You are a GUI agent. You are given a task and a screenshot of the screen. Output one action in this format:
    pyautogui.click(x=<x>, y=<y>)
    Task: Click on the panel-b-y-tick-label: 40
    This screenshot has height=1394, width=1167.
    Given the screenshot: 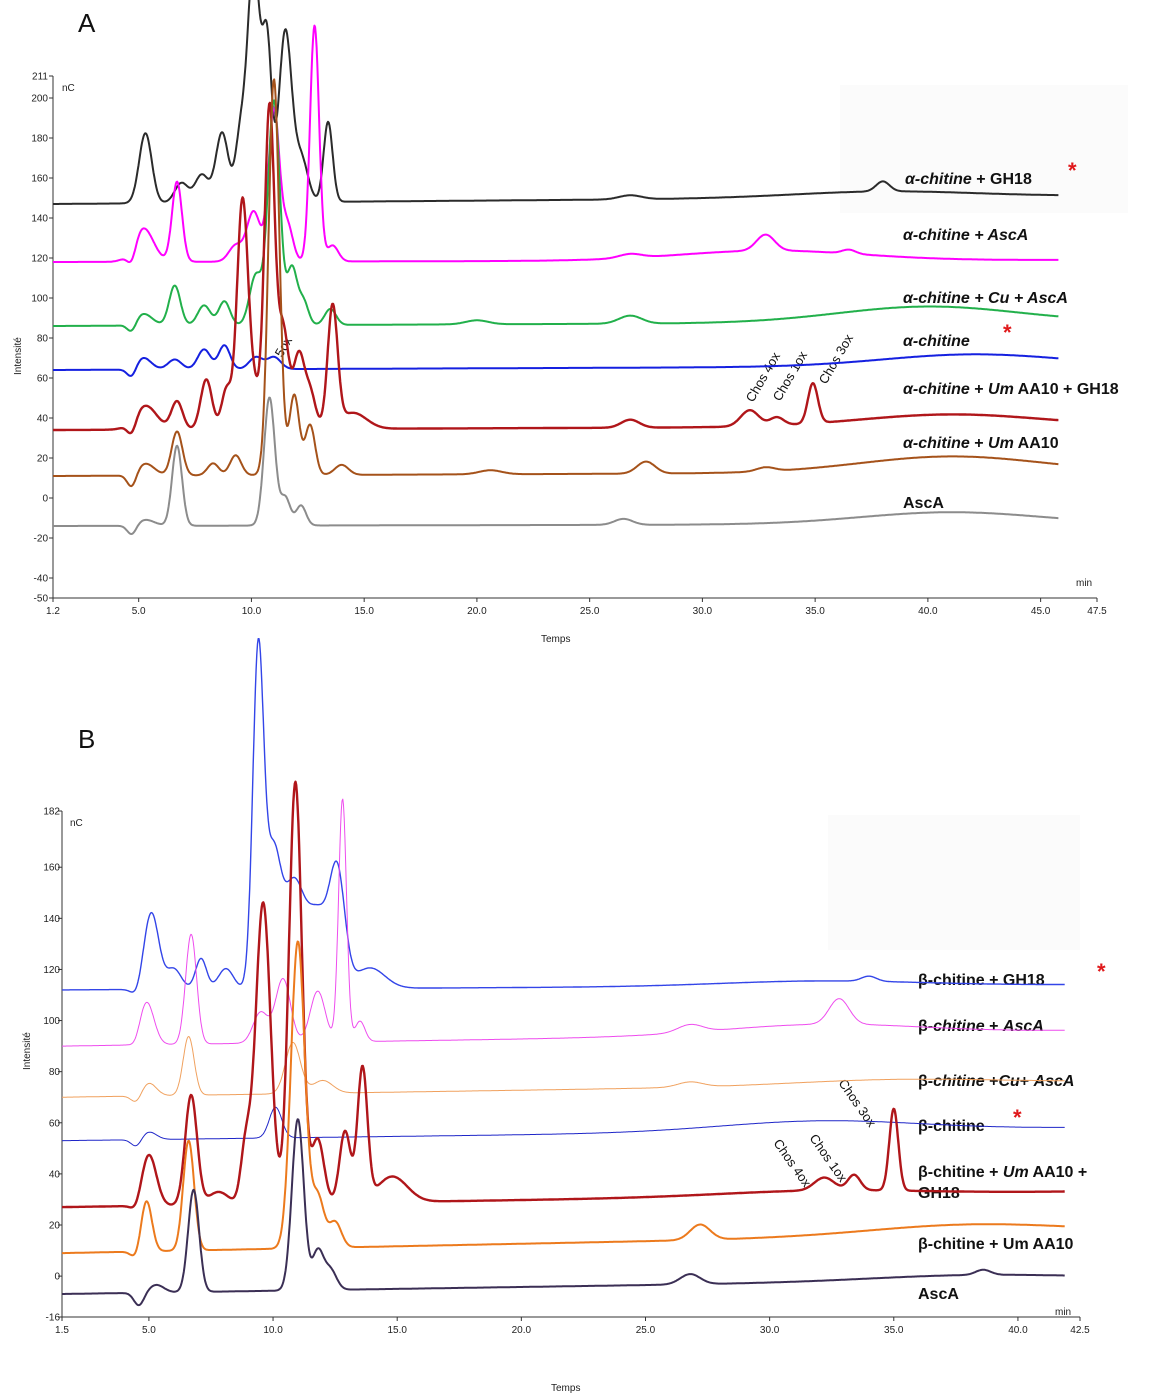 What is the action you would take?
    pyautogui.click(x=55, y=1174)
    